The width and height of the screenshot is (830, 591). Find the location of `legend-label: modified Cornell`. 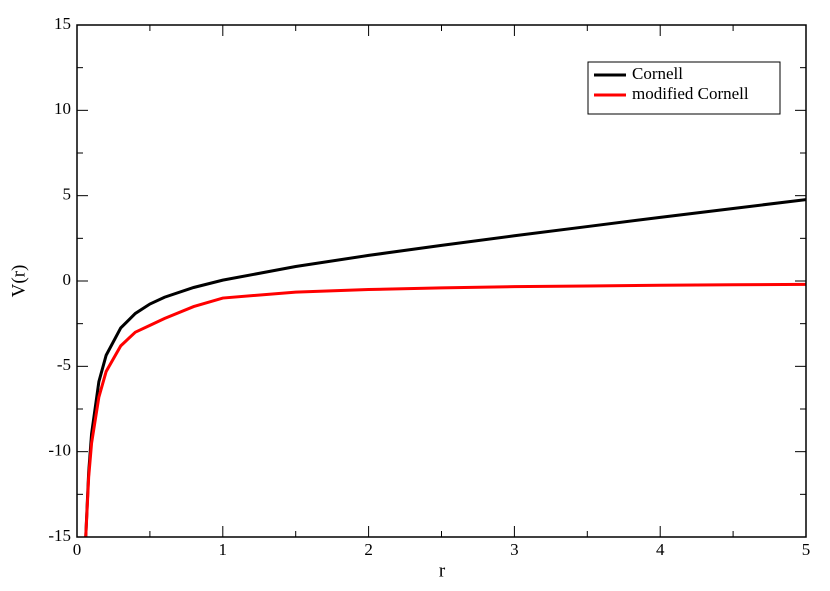

legend-label: modified Cornell is located at coordinates (690, 93).